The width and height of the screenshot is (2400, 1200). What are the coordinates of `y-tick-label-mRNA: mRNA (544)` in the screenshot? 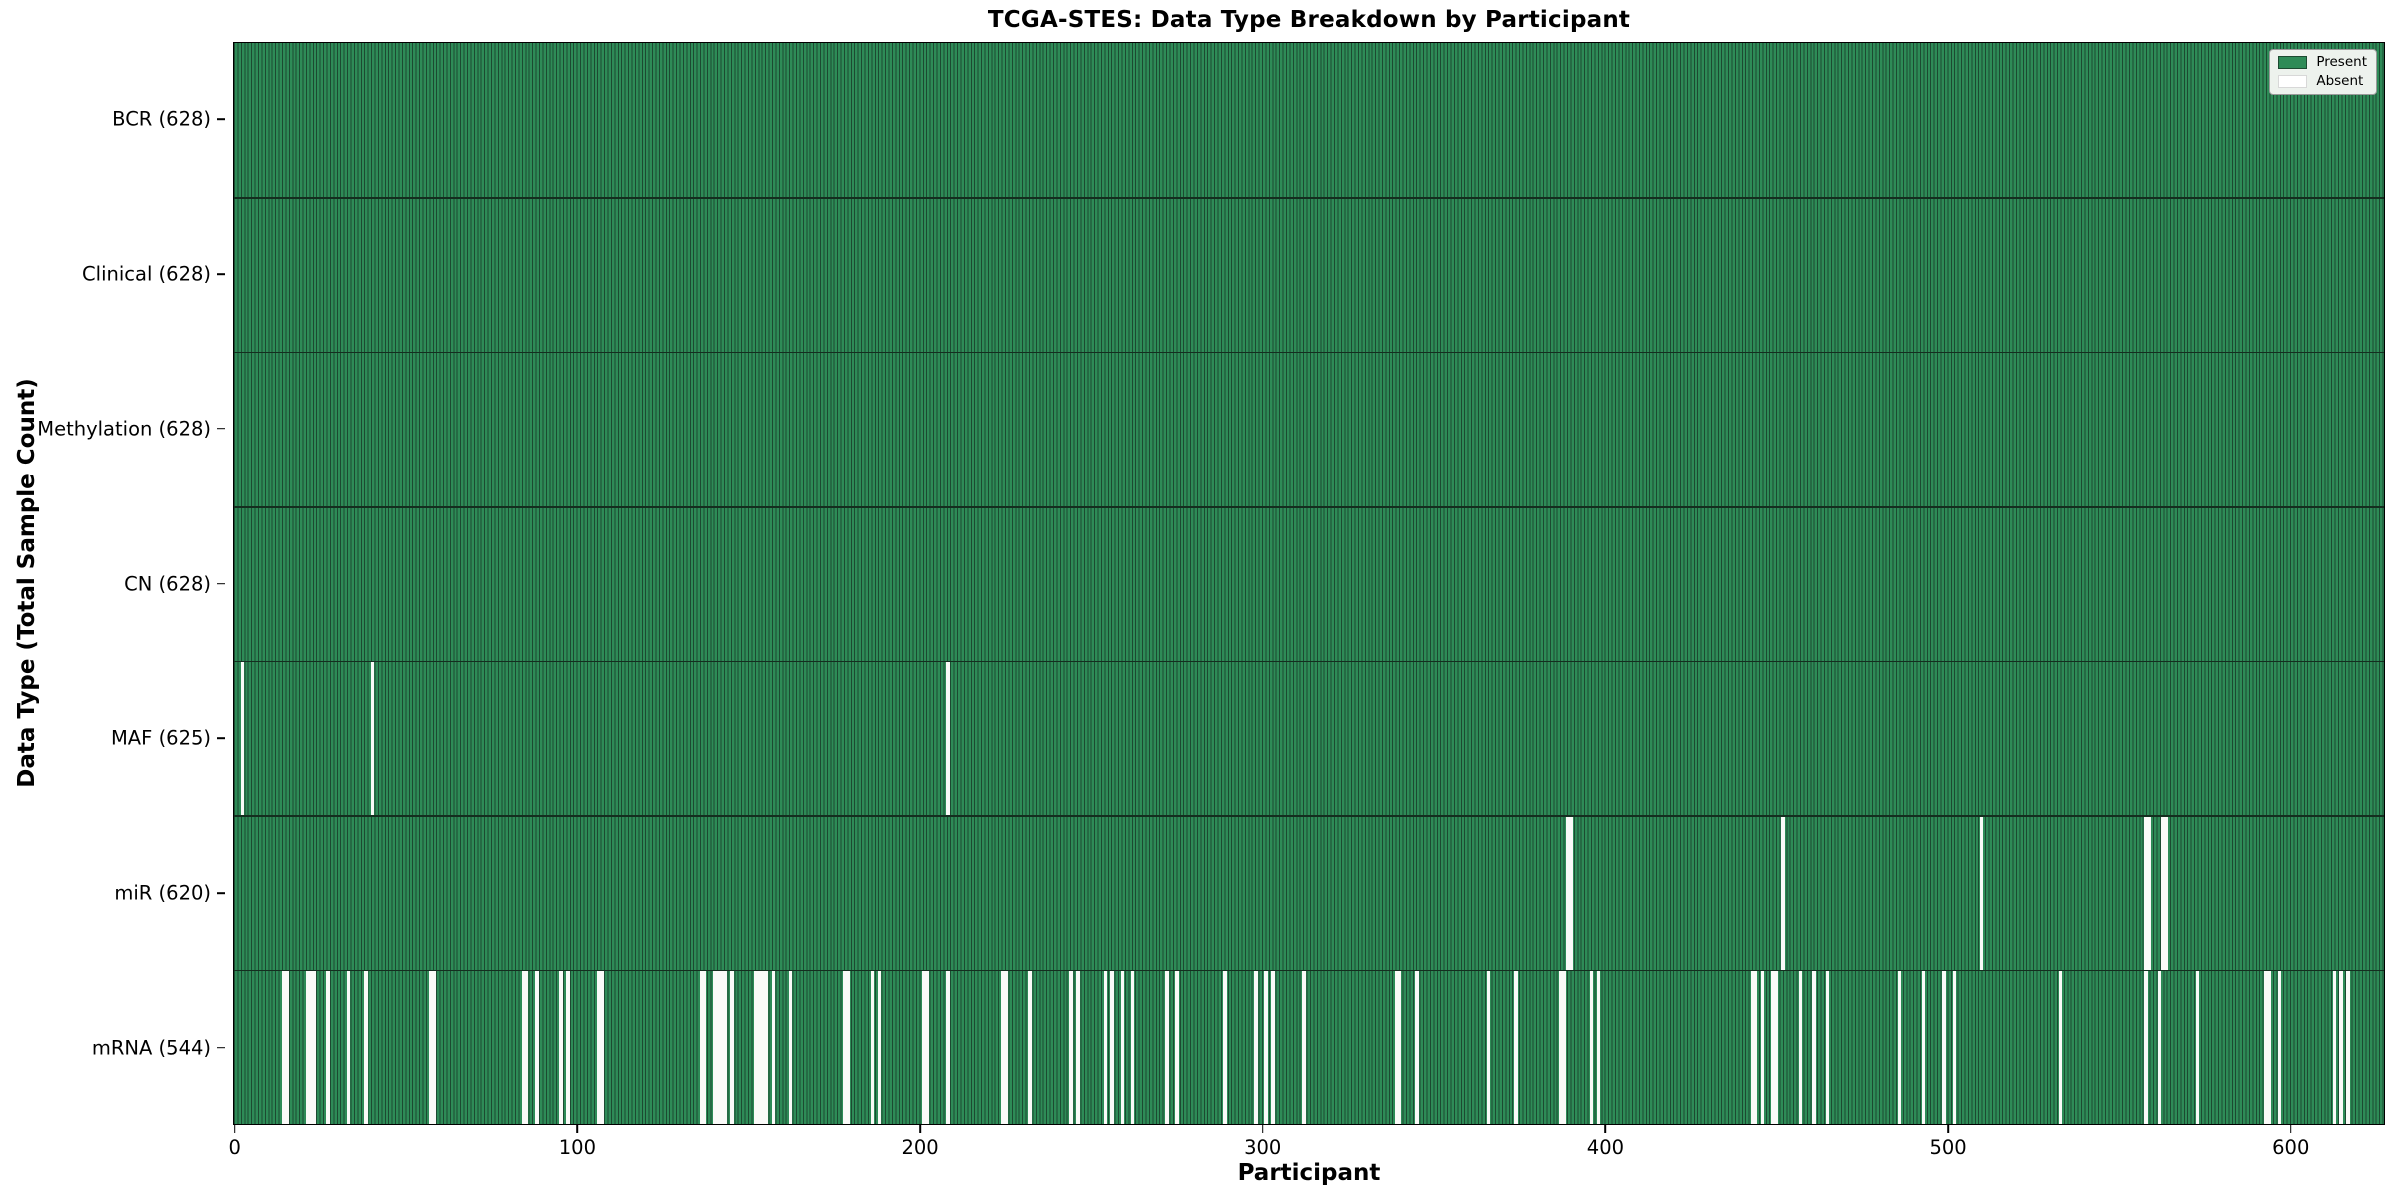 It's located at (151, 1048).